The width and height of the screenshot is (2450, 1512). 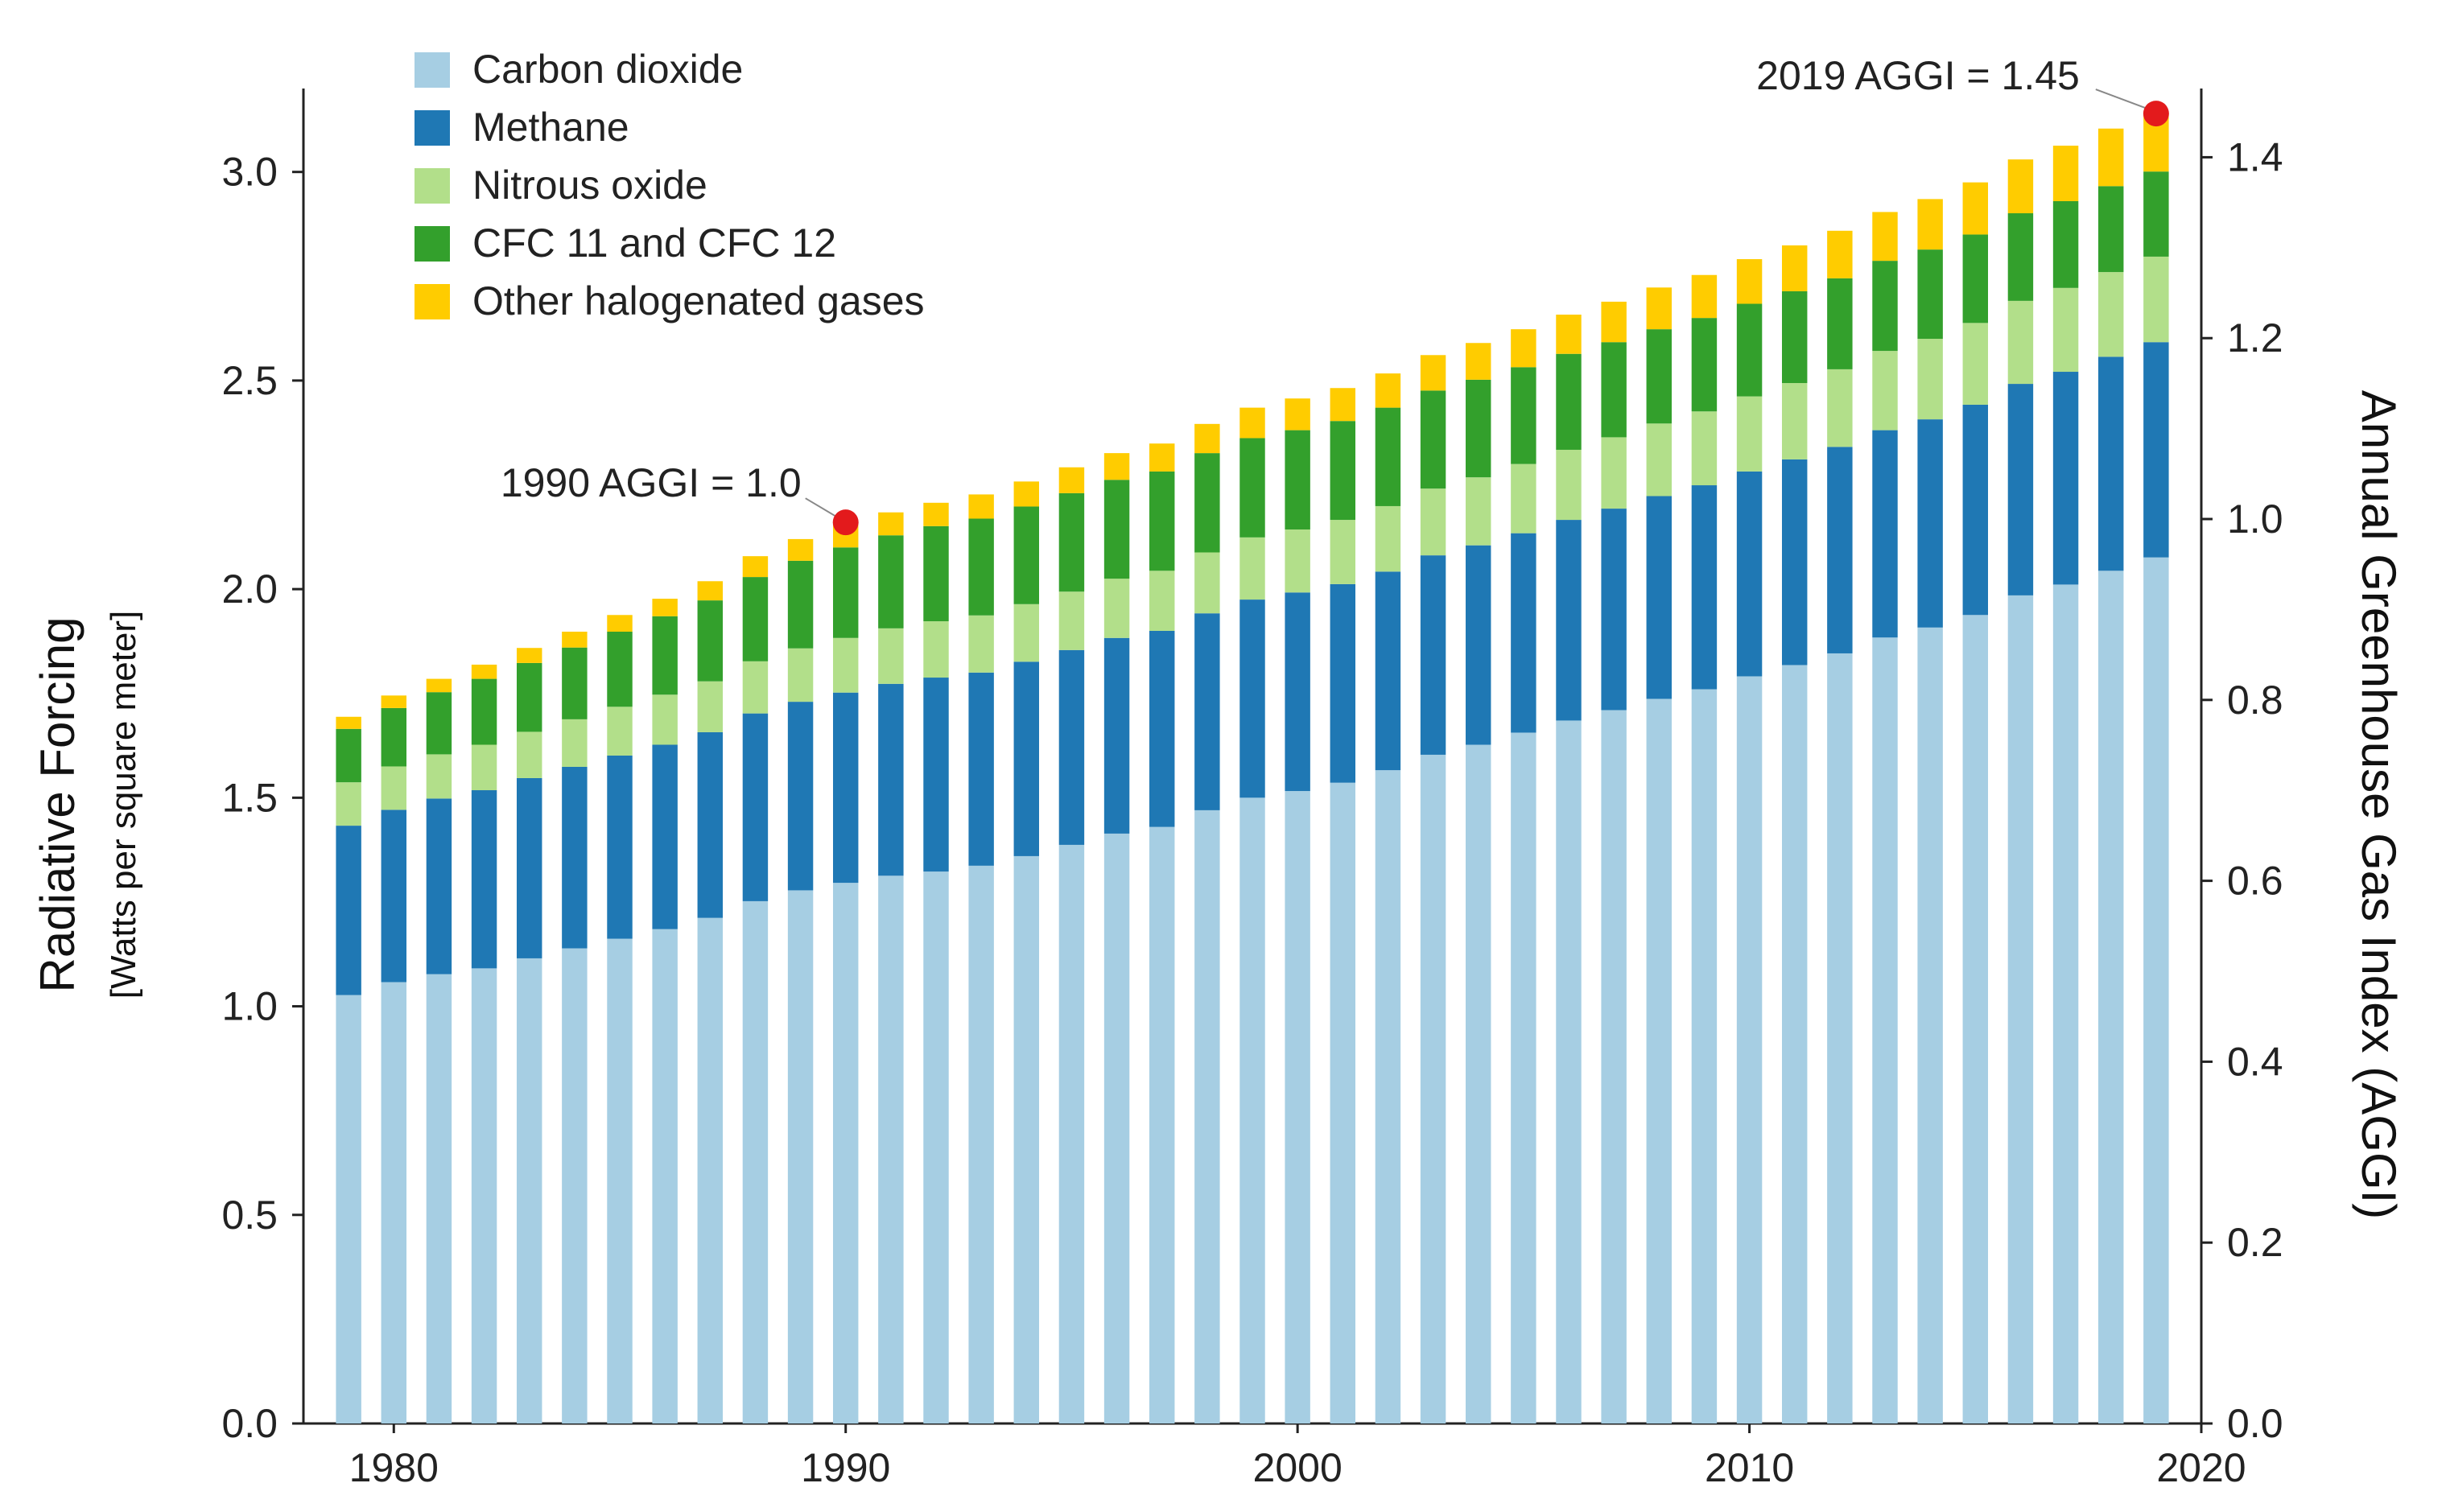 I want to click on bar-1987-carbon-dioxide, so click(x=710, y=1170).